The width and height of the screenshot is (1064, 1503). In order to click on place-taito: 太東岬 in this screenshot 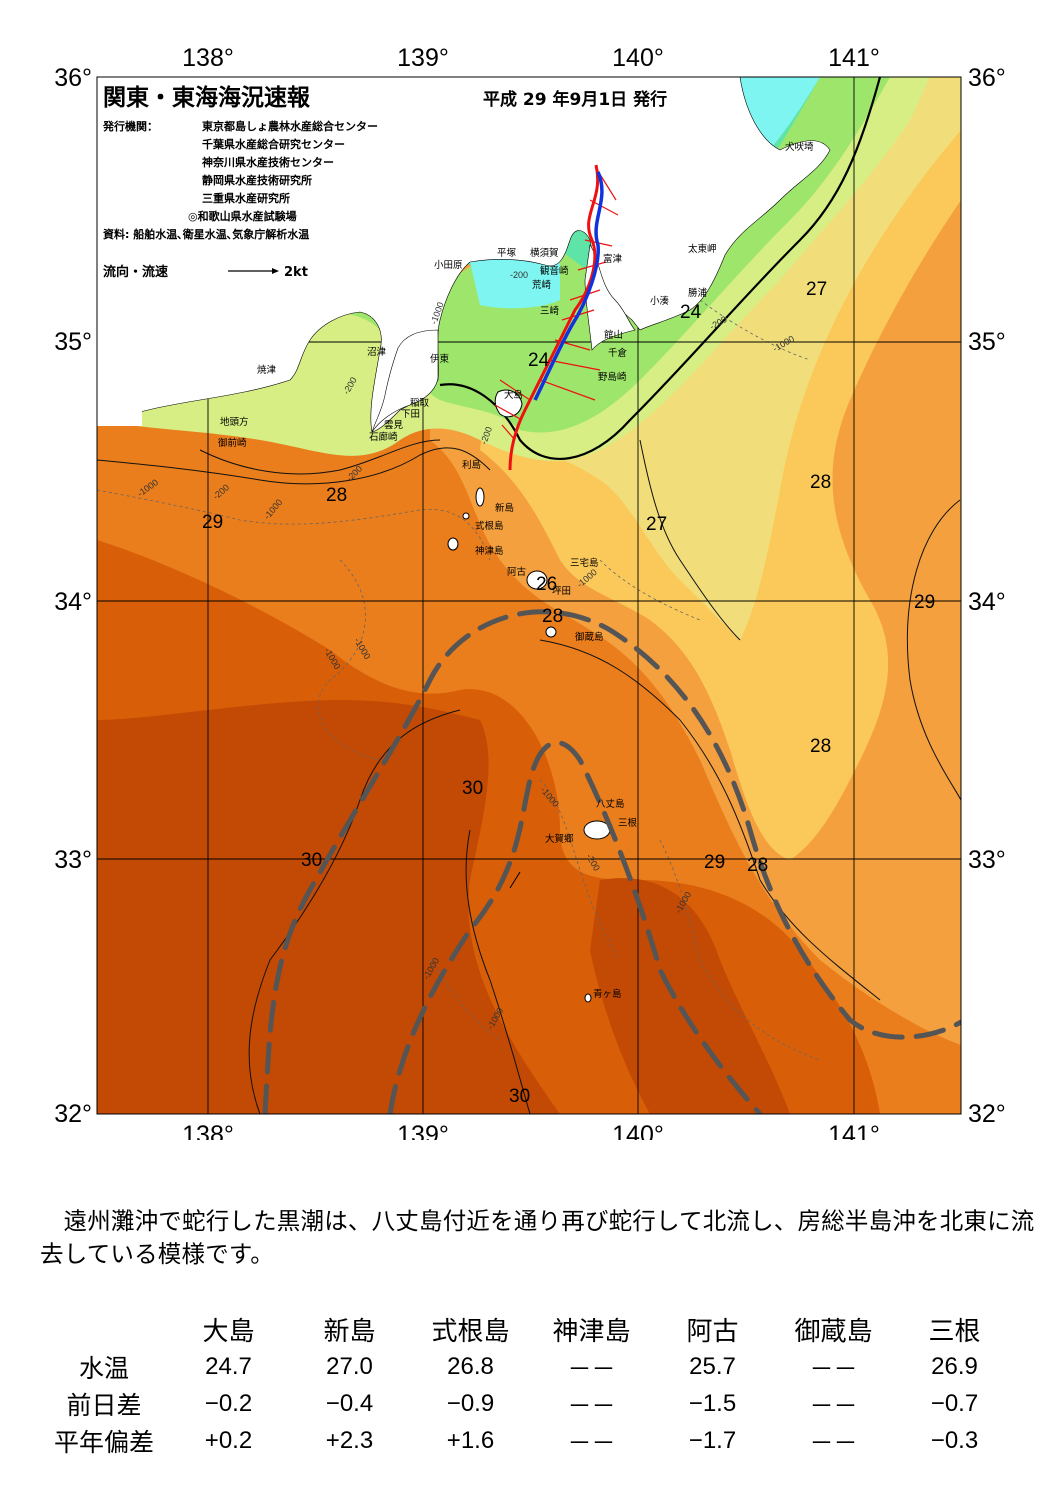, I will do `click(702, 249)`.